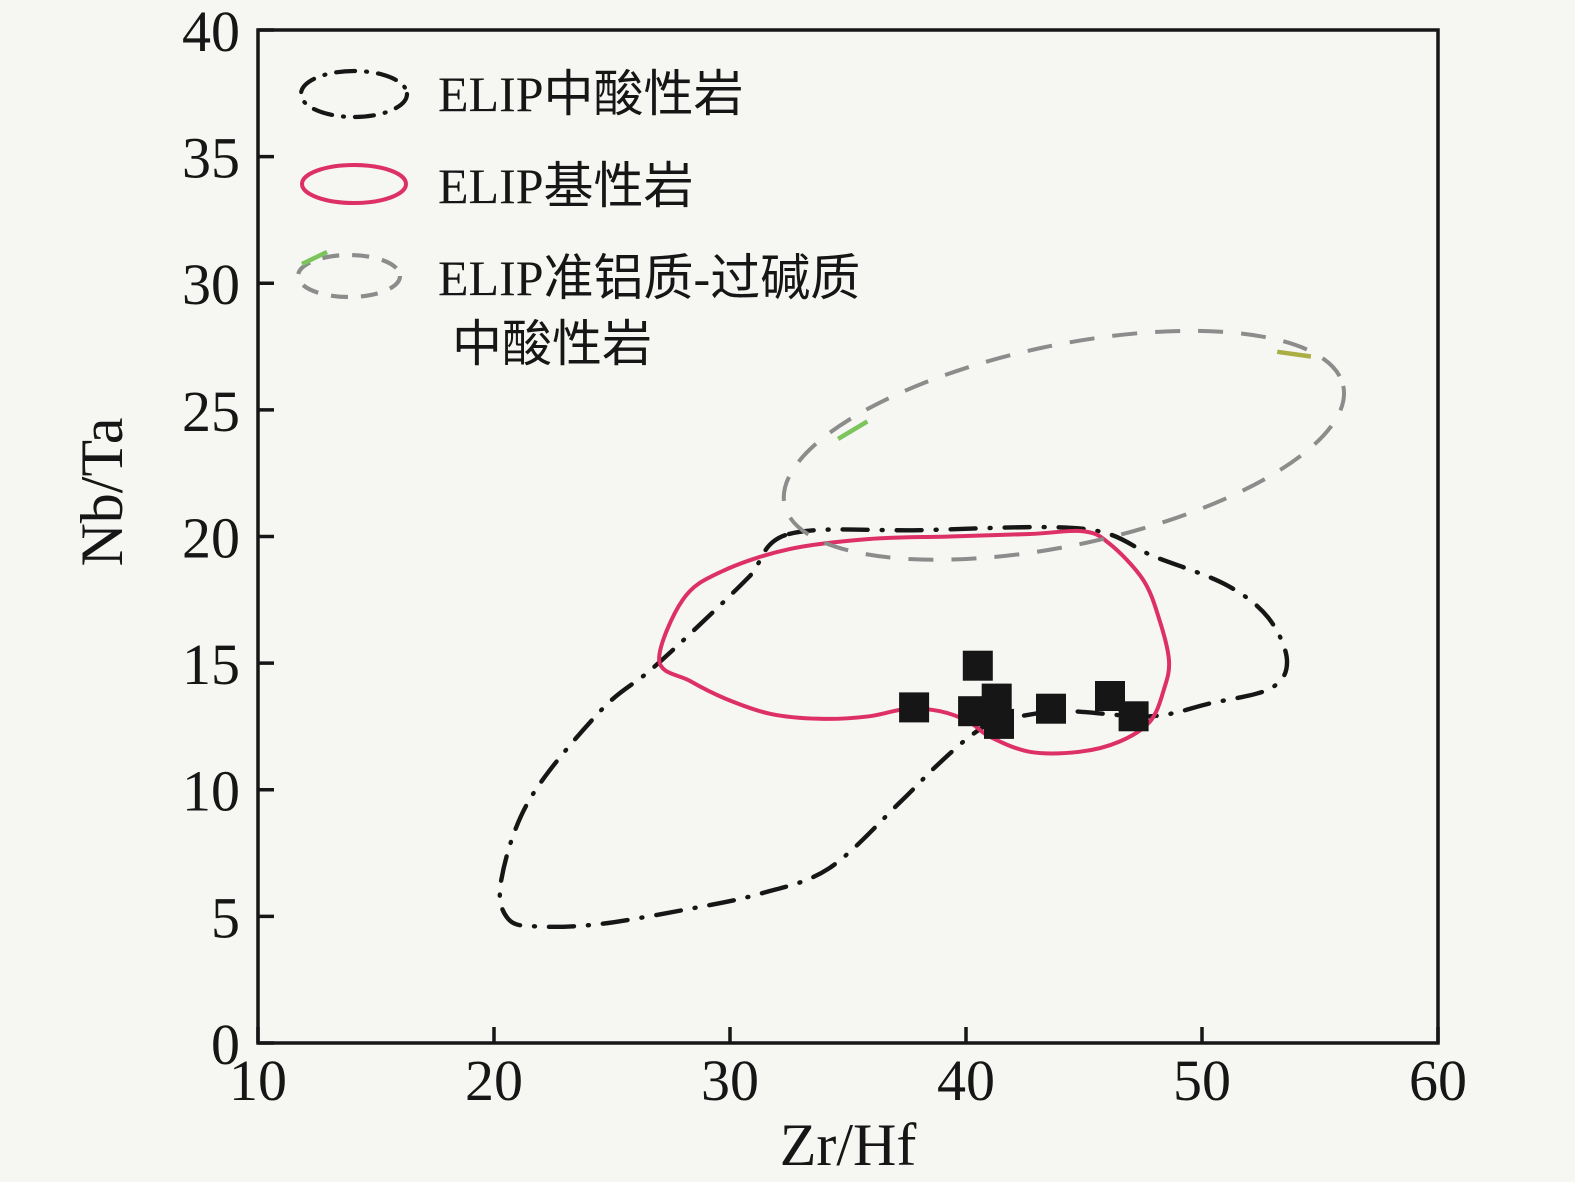  Describe the element at coordinates (591, 94) in the screenshot. I see `legend-label-intermediate-acid: ELIP中酸性岩` at that location.